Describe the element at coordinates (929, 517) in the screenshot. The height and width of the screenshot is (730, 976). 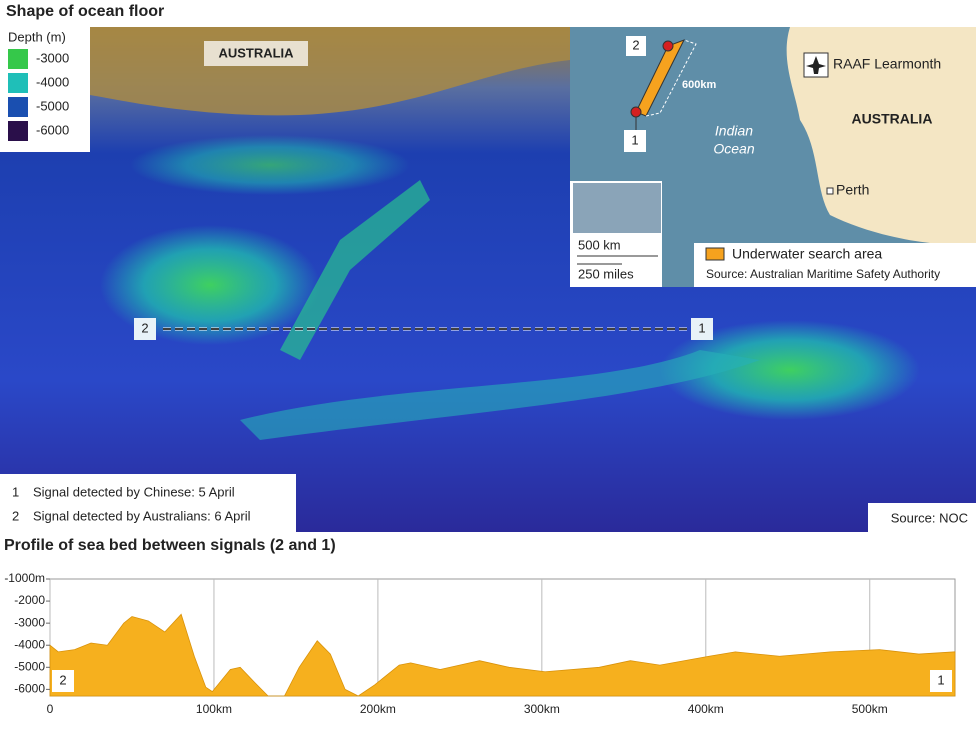
I see `source: Source: NOC` at that location.